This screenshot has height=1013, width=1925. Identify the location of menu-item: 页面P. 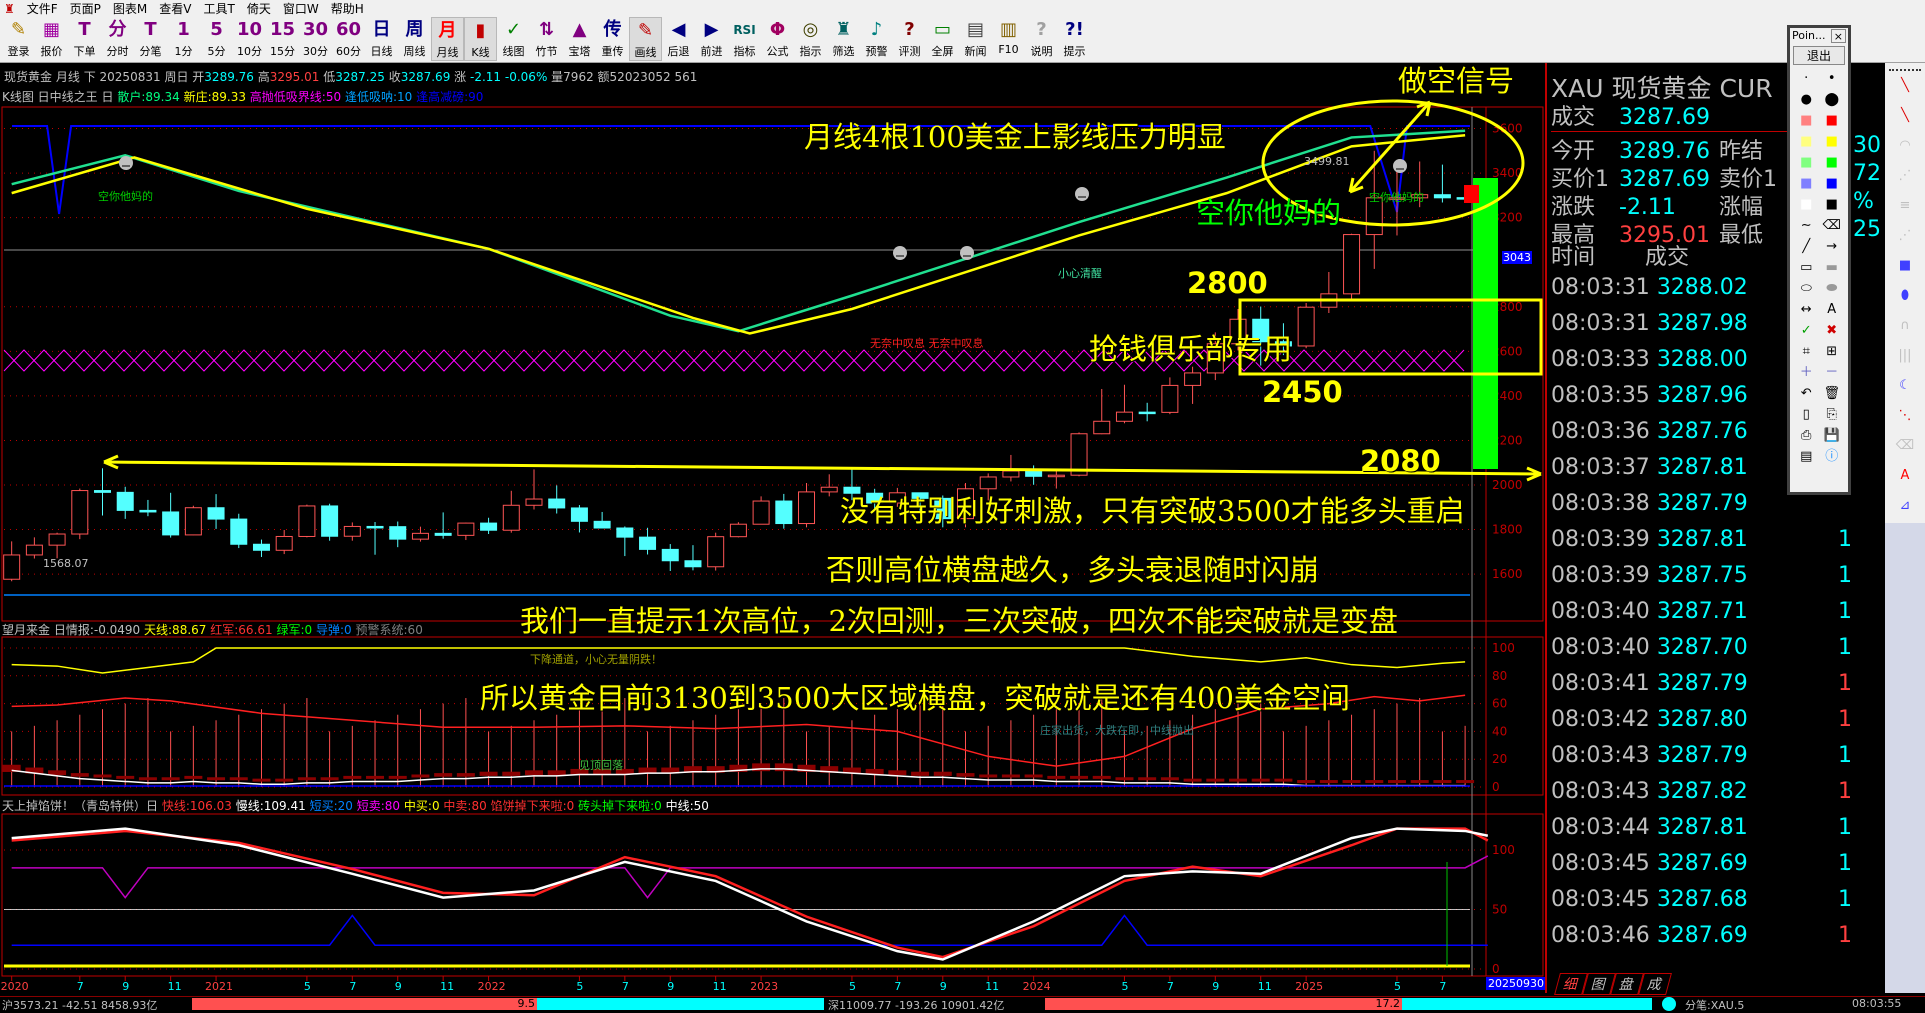
(85, 9).